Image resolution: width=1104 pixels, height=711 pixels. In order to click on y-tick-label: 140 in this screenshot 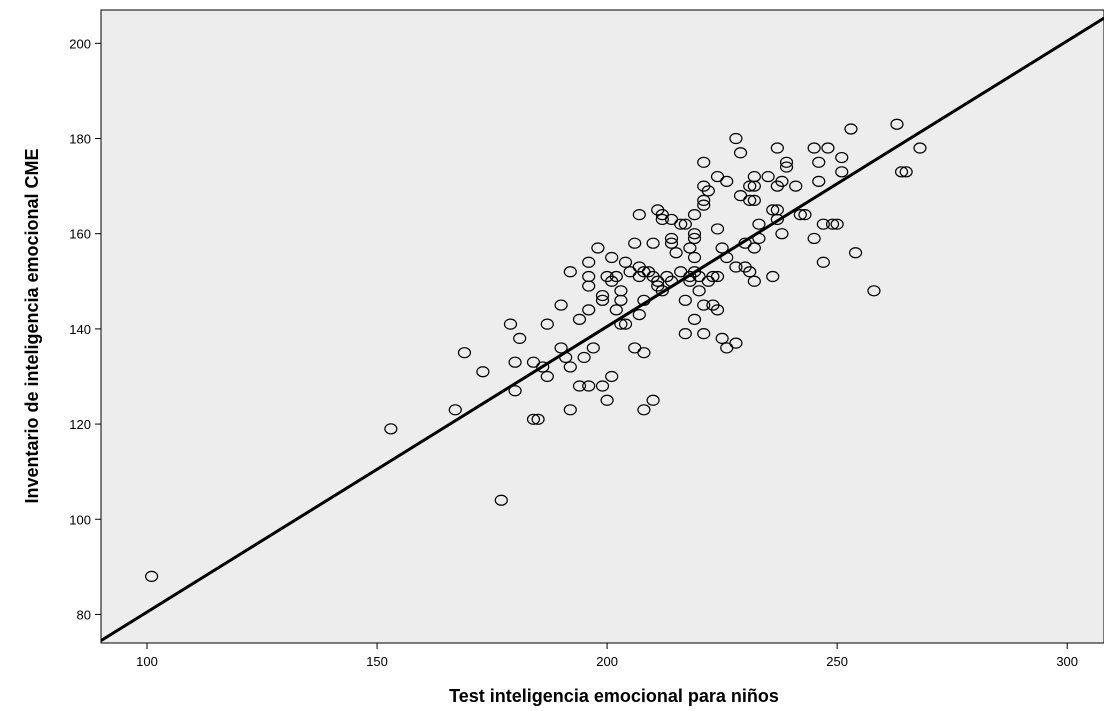, I will do `click(80, 329)`.